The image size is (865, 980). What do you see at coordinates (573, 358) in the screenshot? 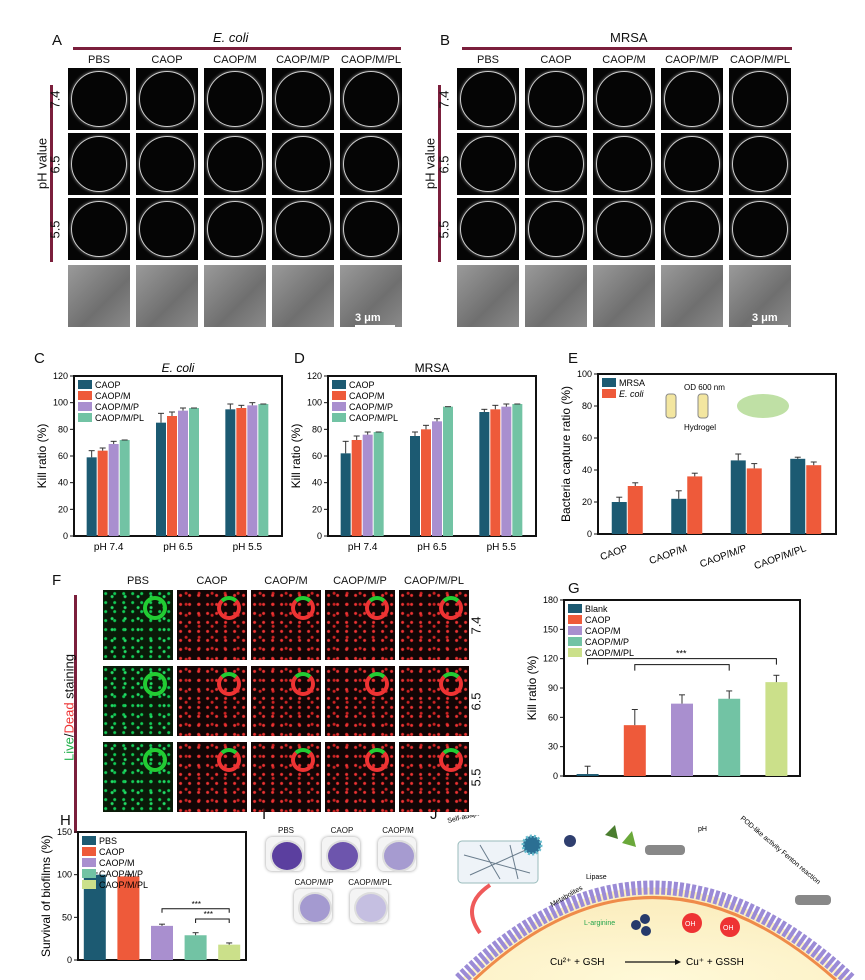
I see `panel-label-e: E` at bounding box center [573, 358].